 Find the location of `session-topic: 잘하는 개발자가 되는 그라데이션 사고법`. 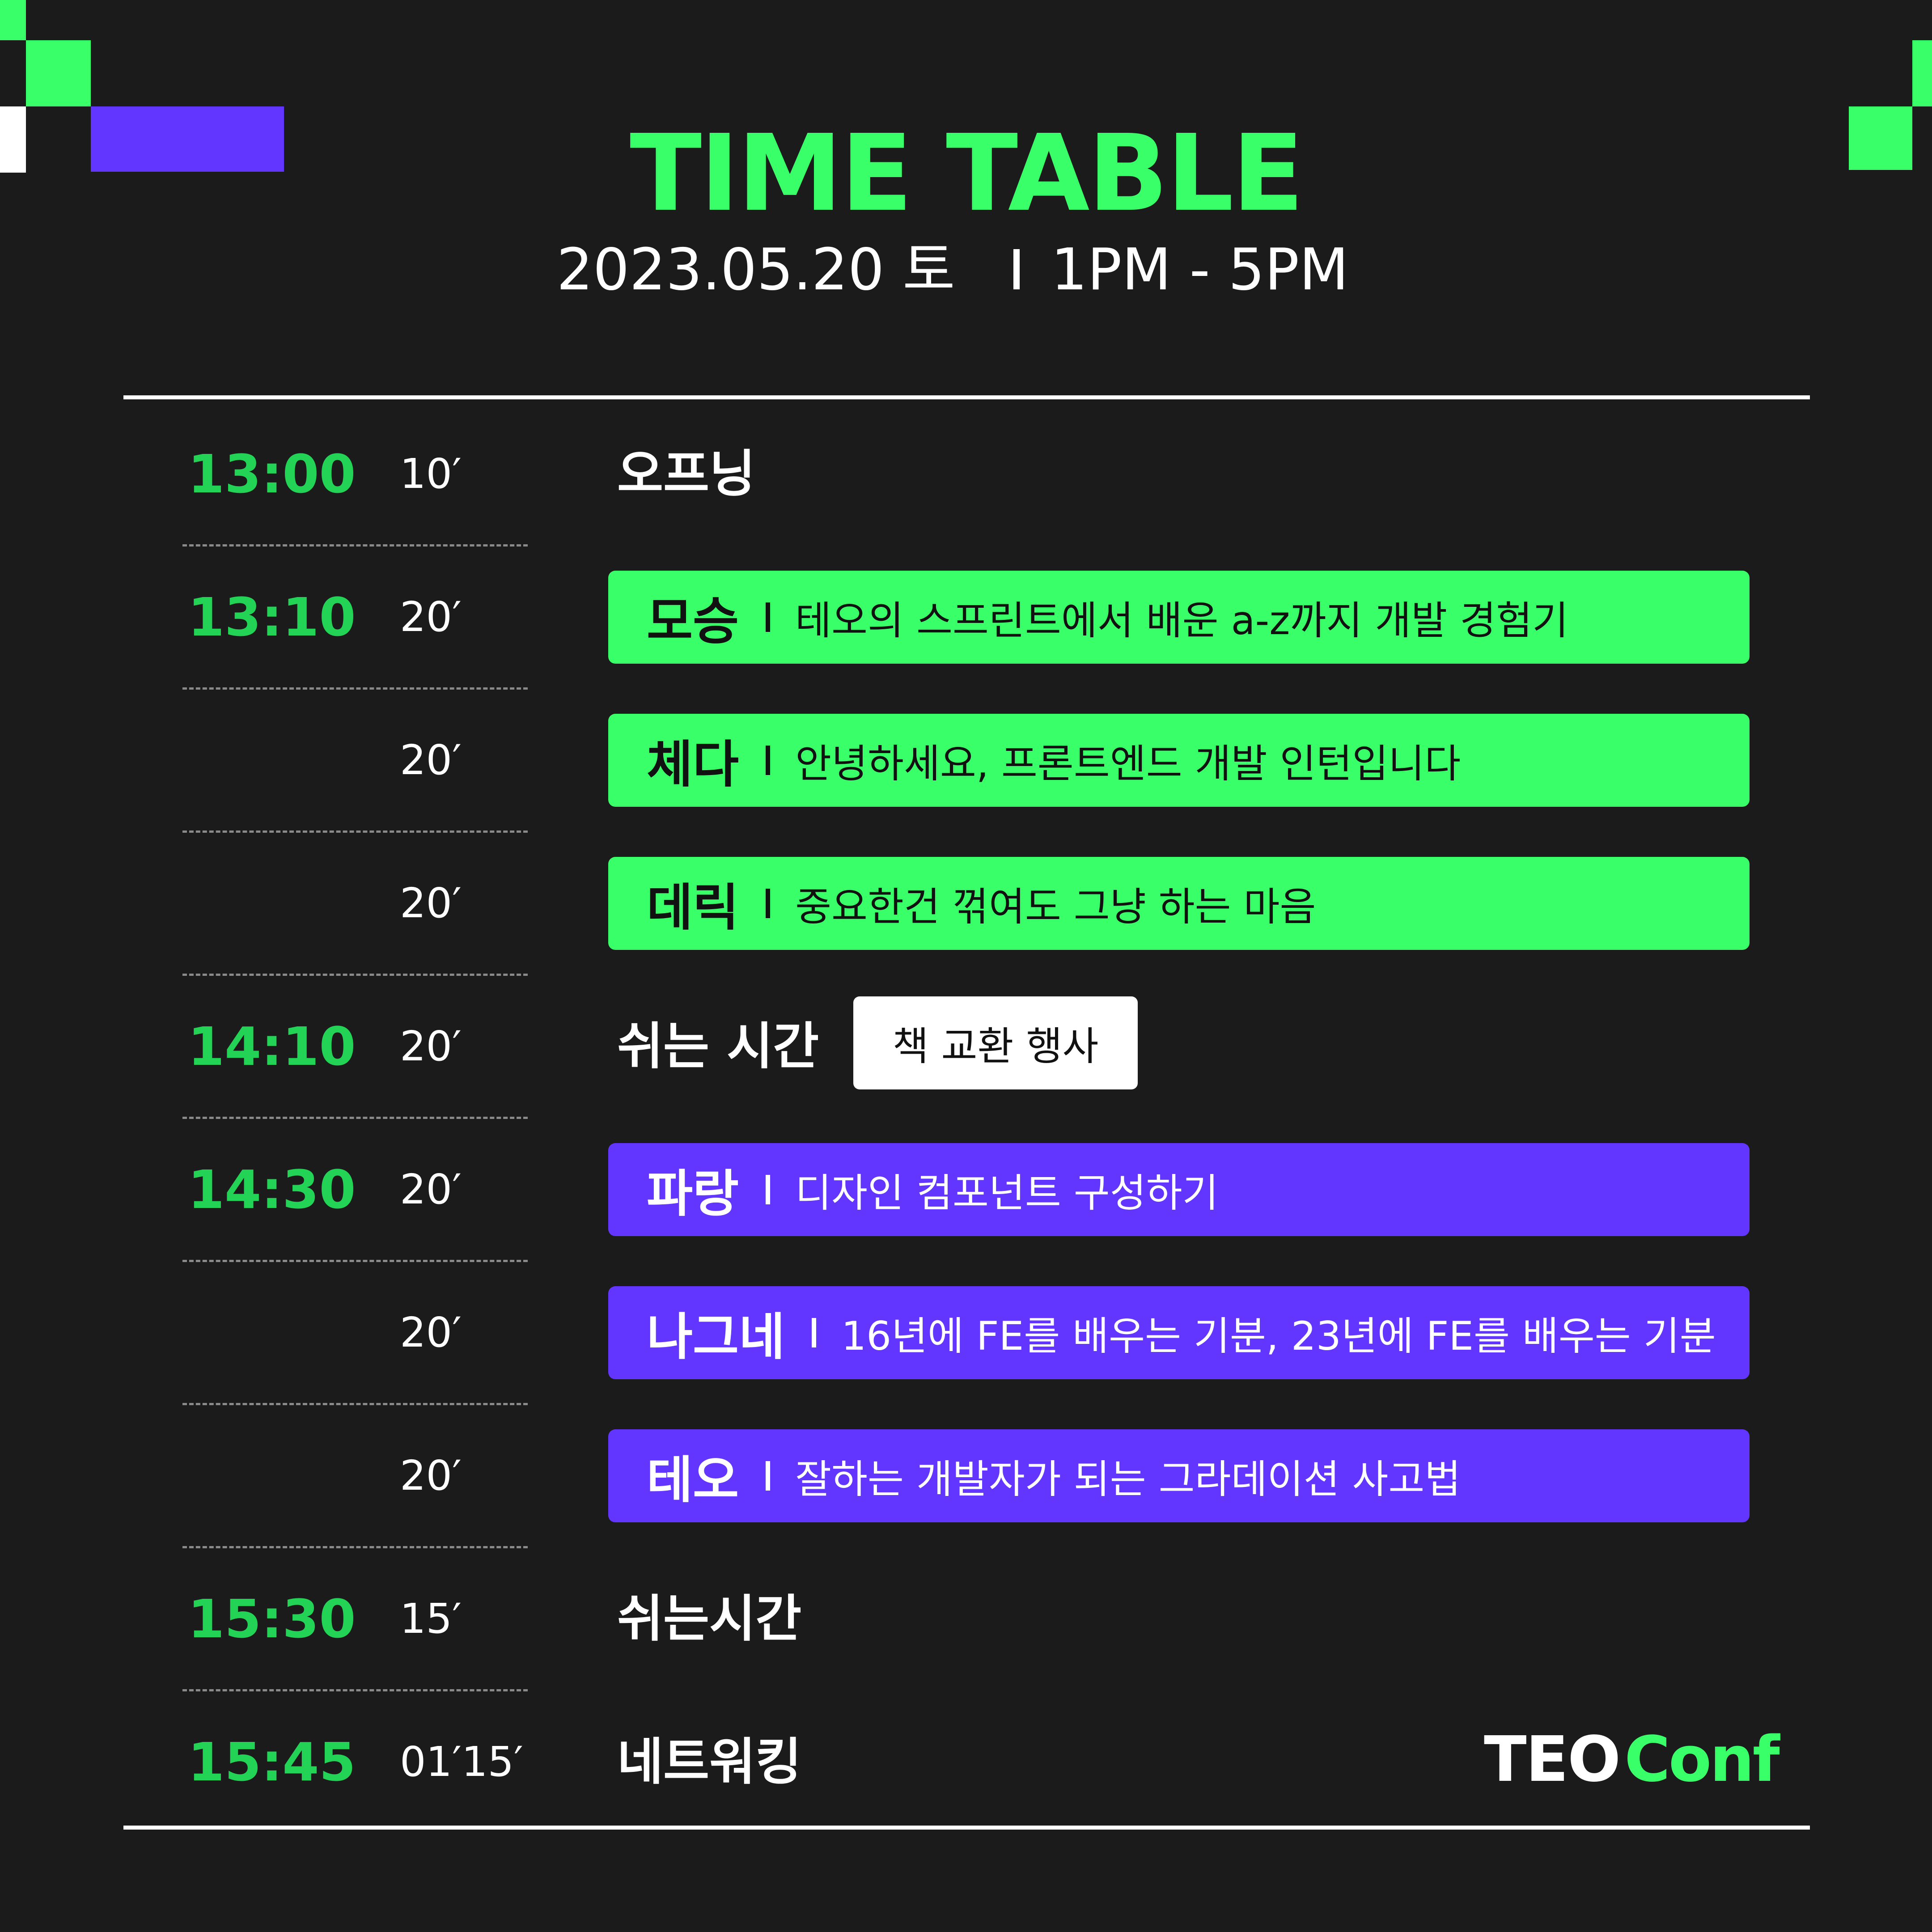

session-topic: 잘하는 개발자가 되는 그라데이션 사고법 is located at coordinates (1128, 1479).